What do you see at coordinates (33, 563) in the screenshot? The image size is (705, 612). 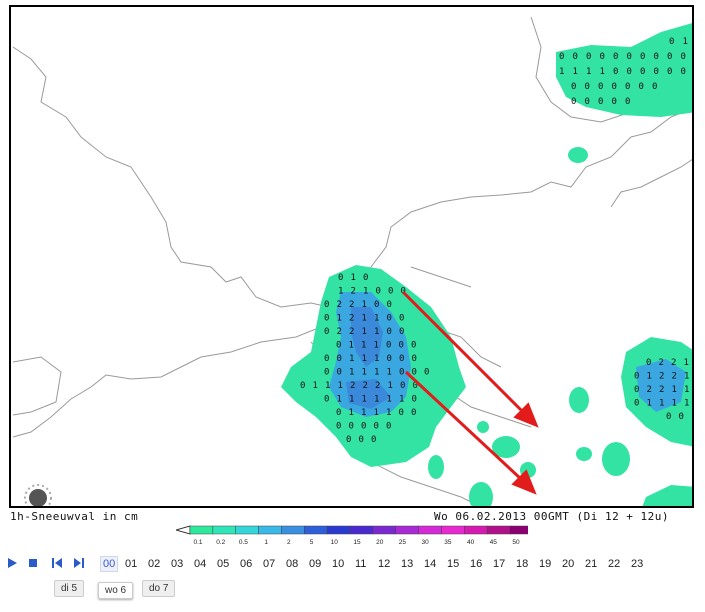 I see `stop-icon` at bounding box center [33, 563].